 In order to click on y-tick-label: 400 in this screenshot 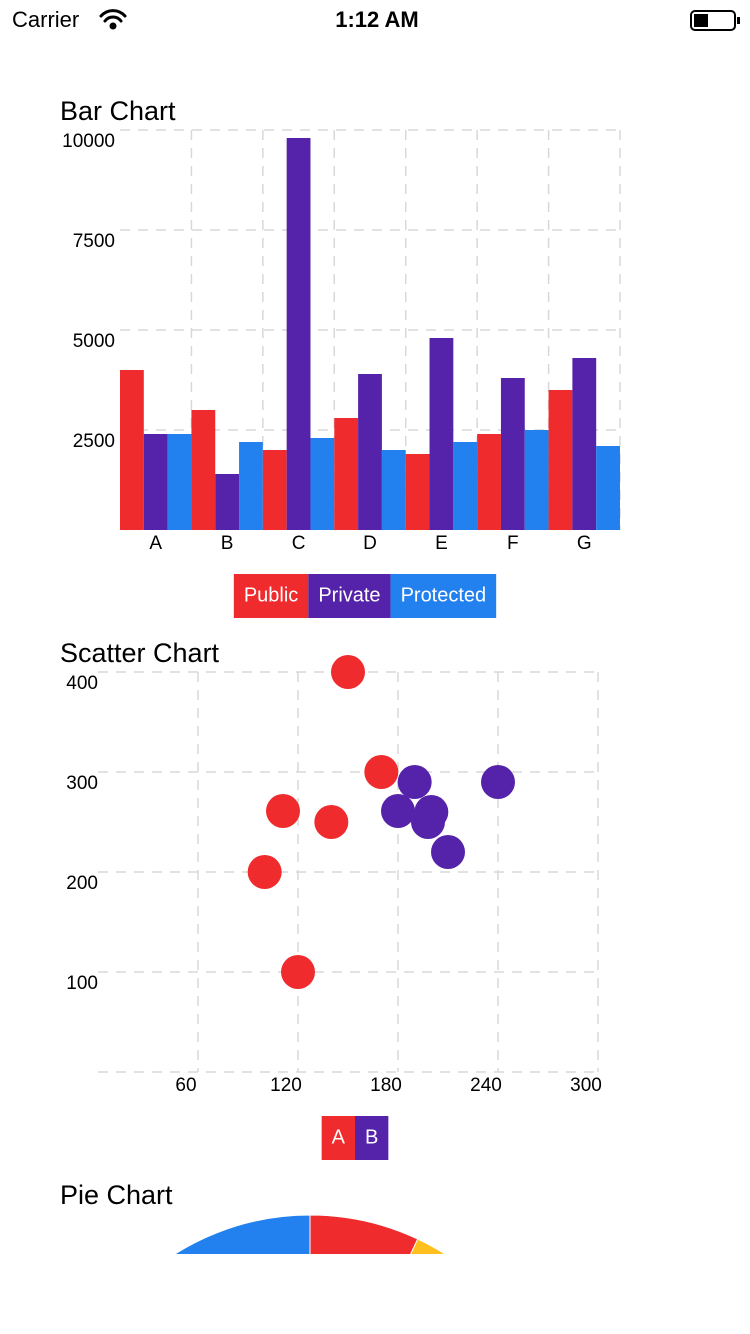, I will do `click(82, 683)`.